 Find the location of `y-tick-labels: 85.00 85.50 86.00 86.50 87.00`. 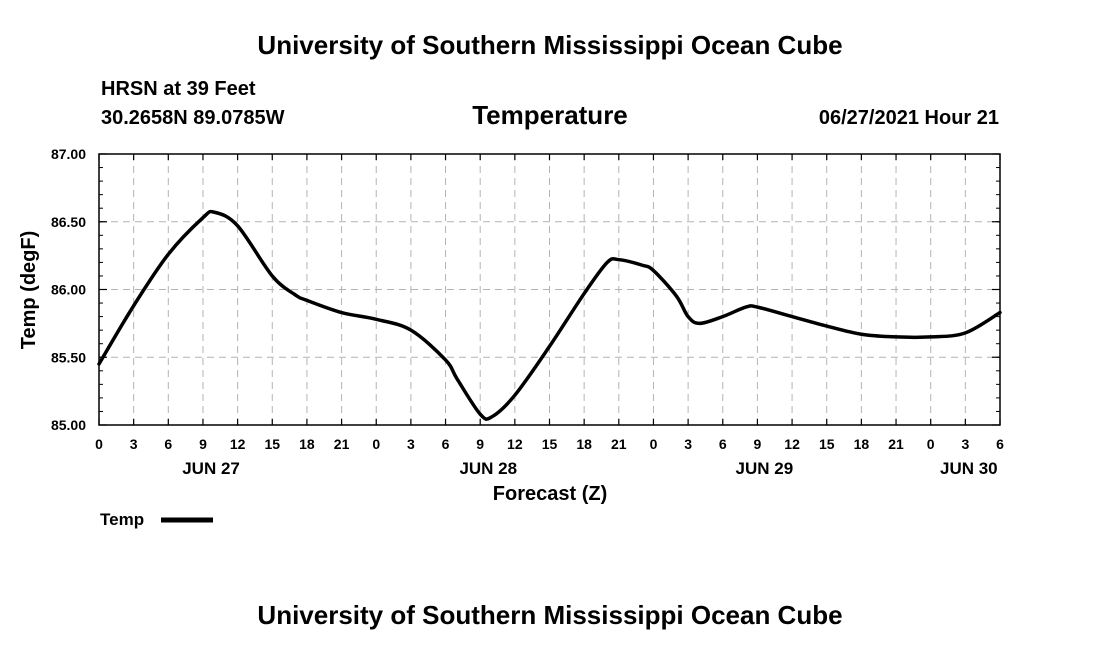

y-tick-labels: 85.00 85.50 86.00 86.50 87.00 is located at coordinates (68, 289).